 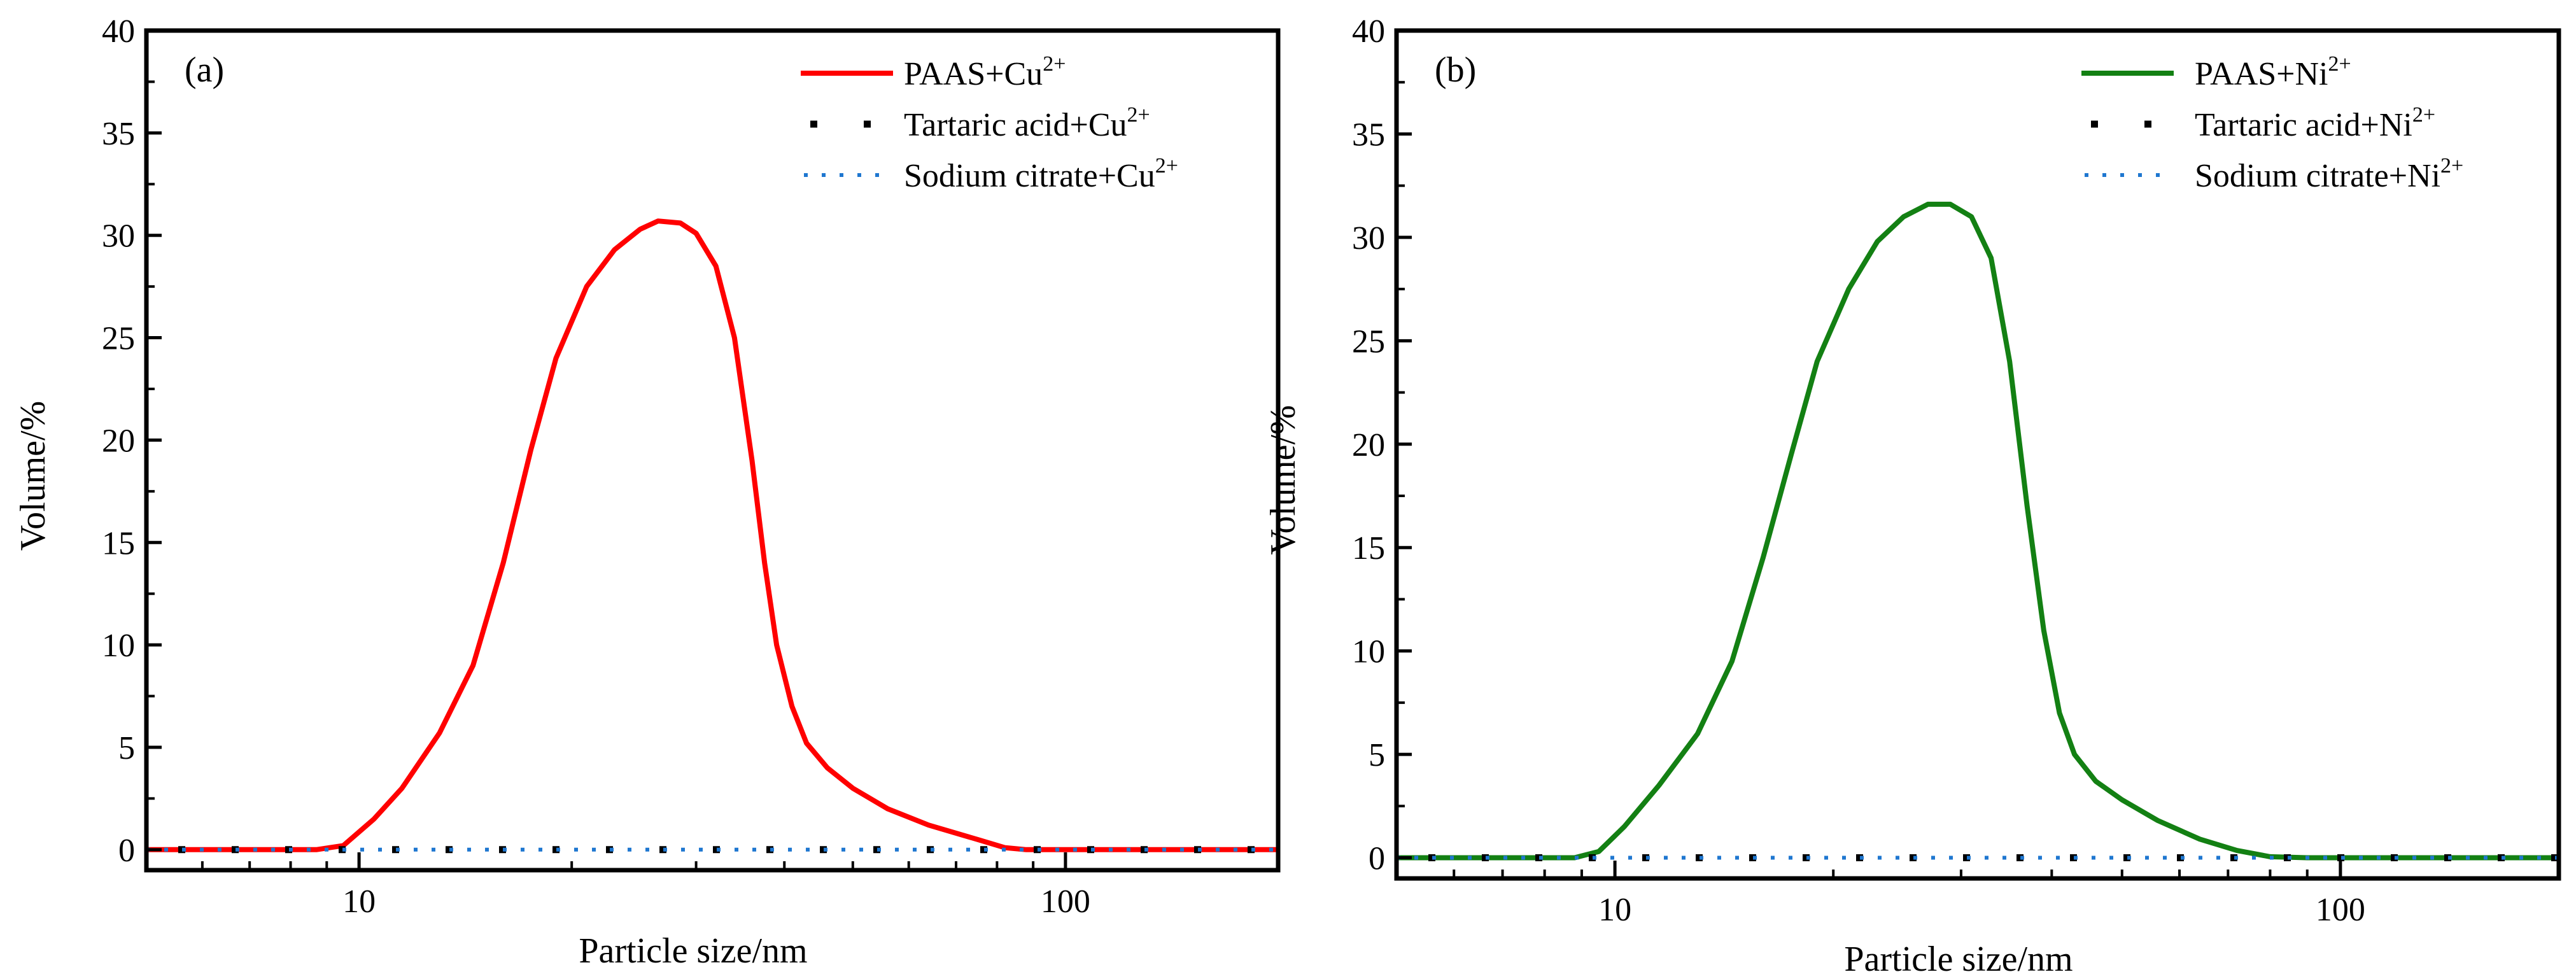 I want to click on legend-entry-2: Sodium citrate+Ni2+, so click(x=2329, y=174).